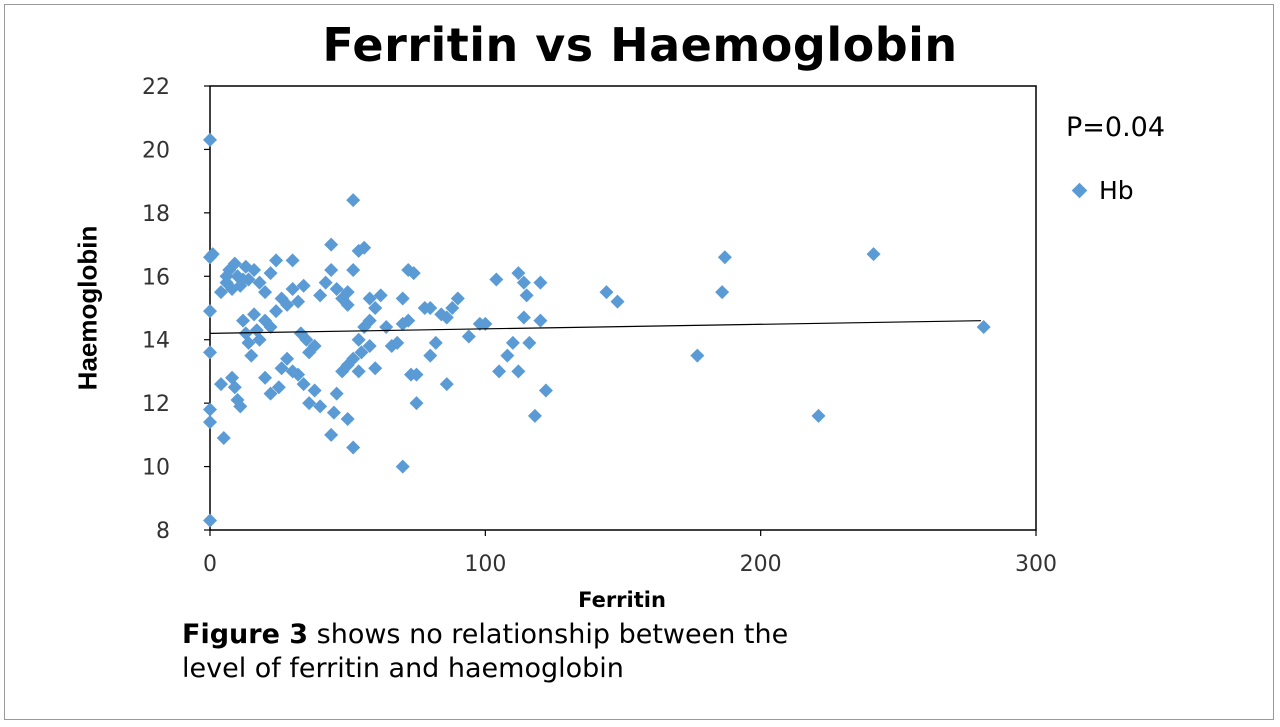  What do you see at coordinates (1116, 127) in the screenshot?
I see `p-value-annotation: P=0.04` at bounding box center [1116, 127].